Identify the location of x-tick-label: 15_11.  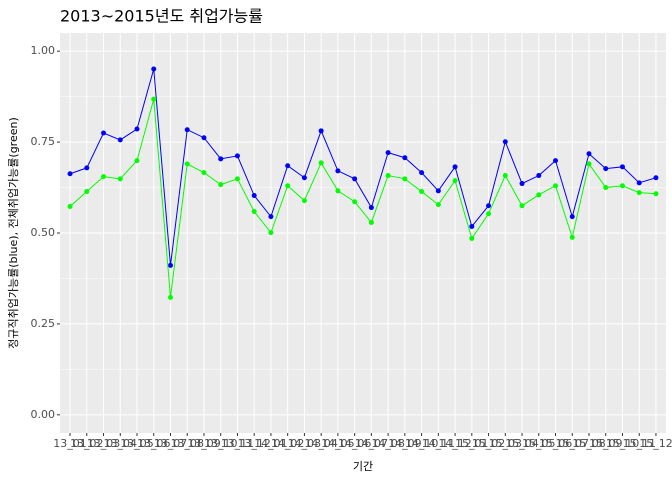
(639, 443).